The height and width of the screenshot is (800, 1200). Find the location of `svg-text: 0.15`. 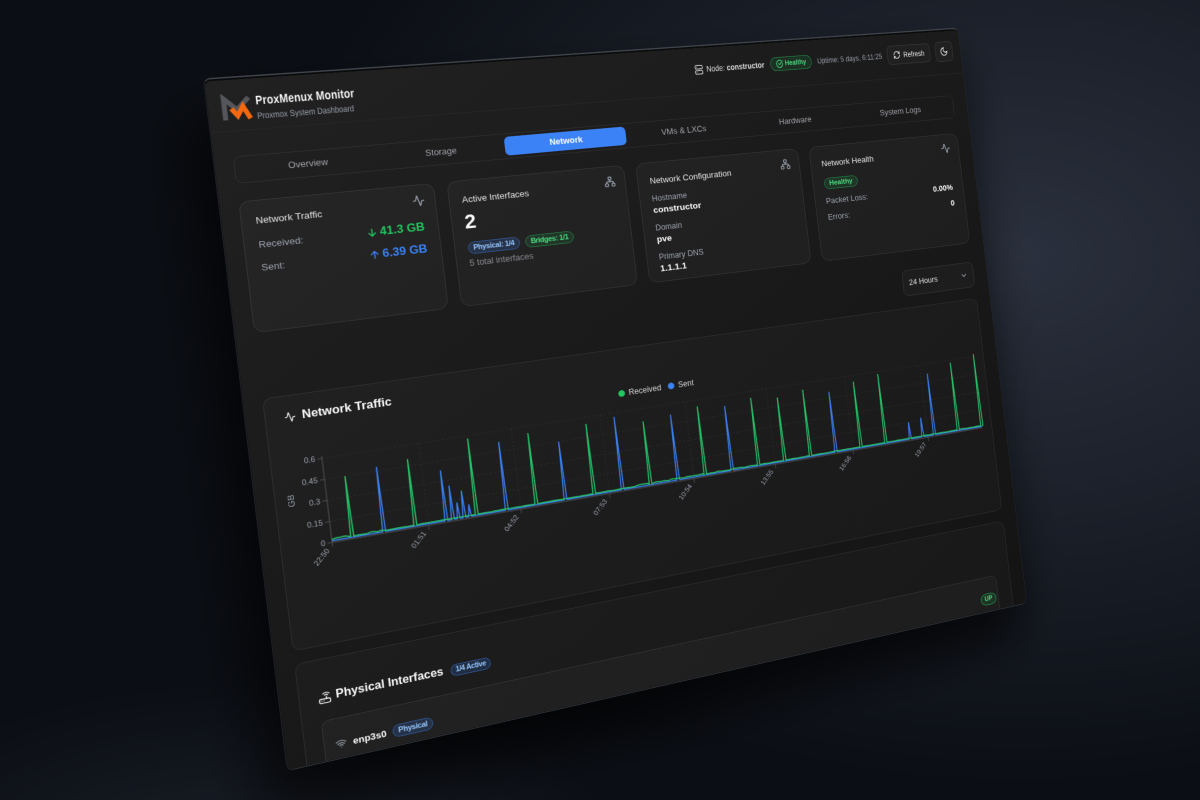

svg-text: 0.15 is located at coordinates (315, 524).